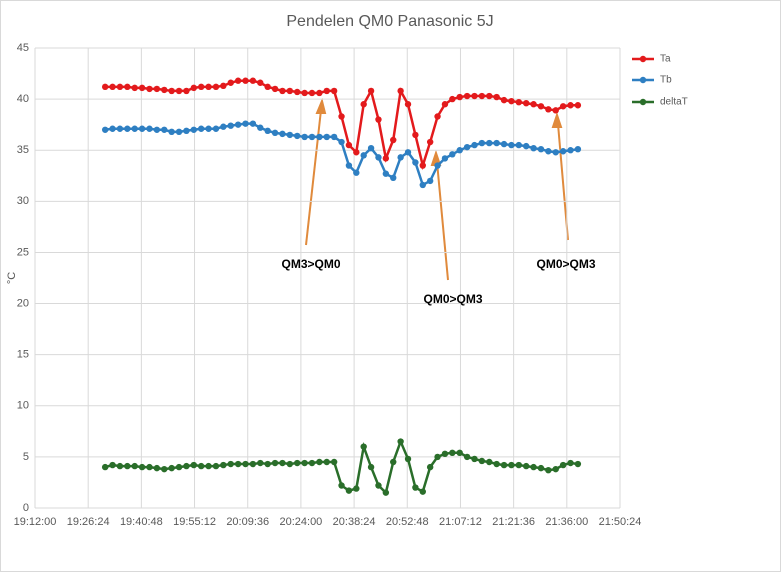 This screenshot has width=781, height=572. What do you see at coordinates (194, 522) in the screenshot?
I see `x-tick-label: 19:55:12` at bounding box center [194, 522].